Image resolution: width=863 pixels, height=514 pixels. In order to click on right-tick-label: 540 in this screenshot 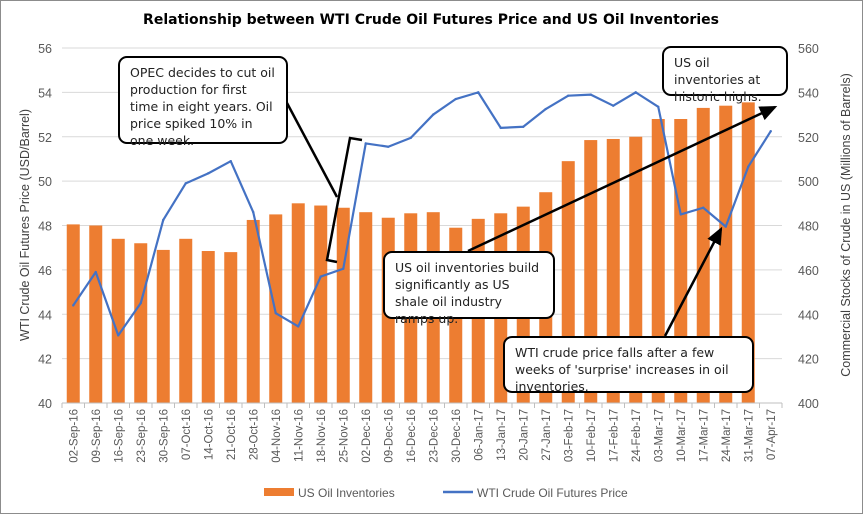, I will do `click(808, 93)`.